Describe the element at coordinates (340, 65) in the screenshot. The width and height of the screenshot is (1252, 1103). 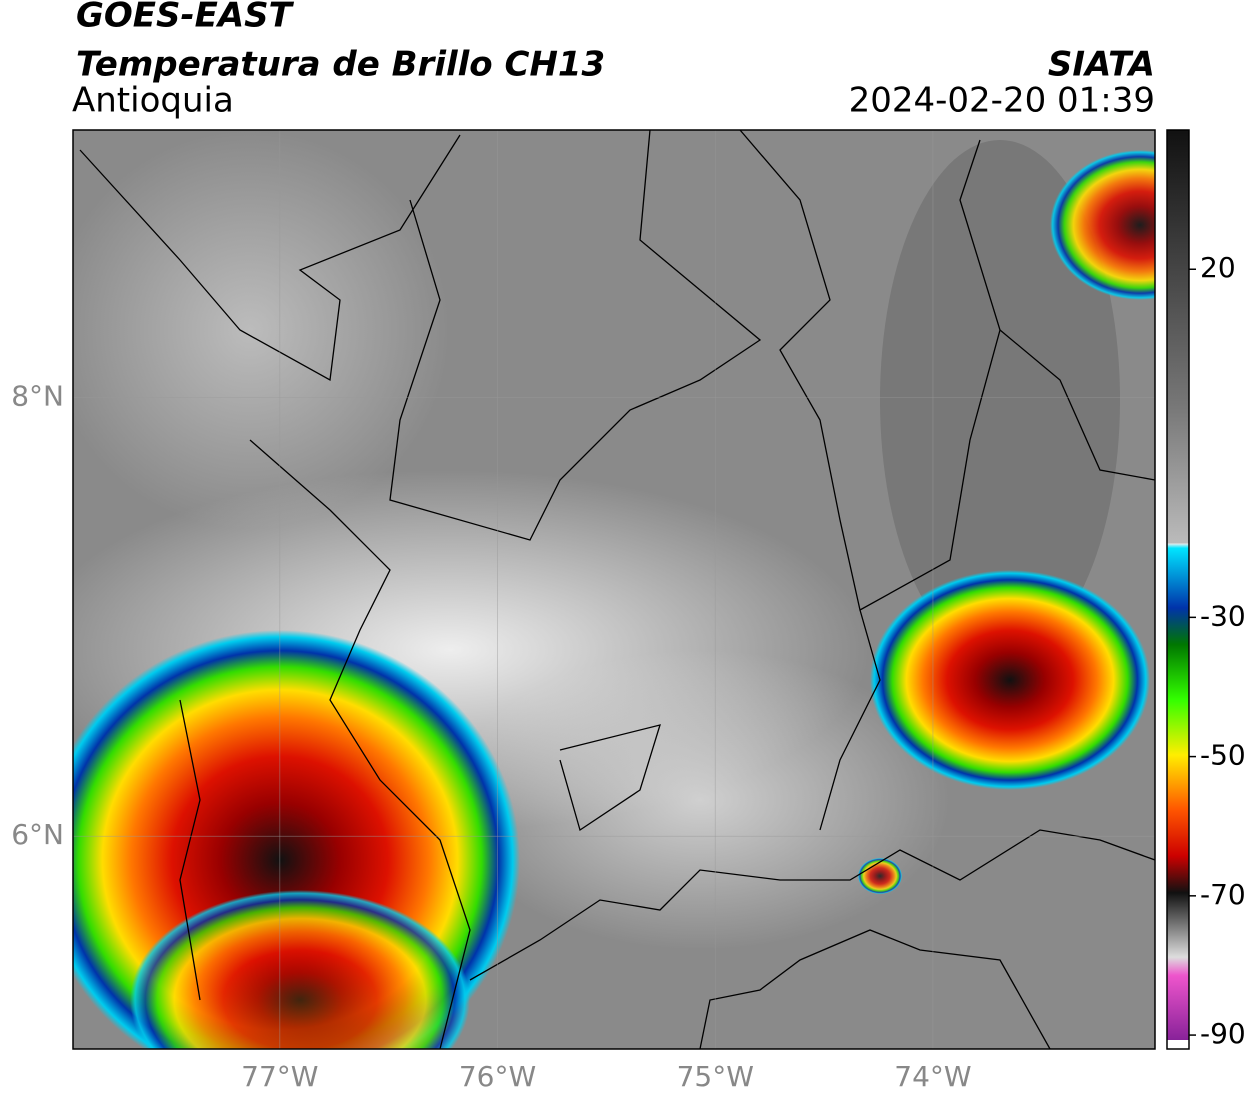
I see `subtitle: Temperatura de Brillo CH13` at that location.